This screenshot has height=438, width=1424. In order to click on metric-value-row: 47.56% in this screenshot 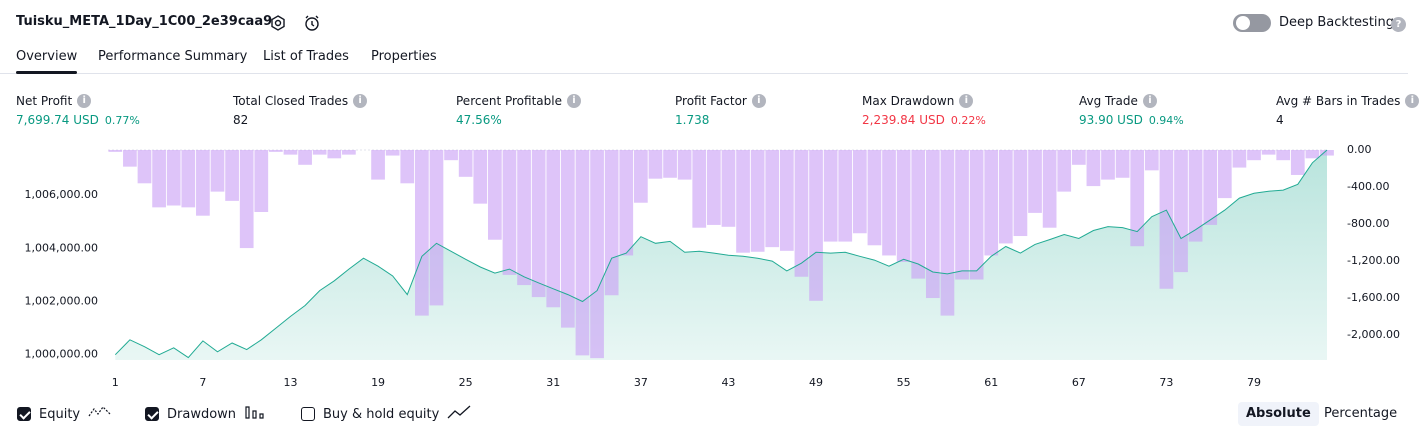, I will do `click(479, 120)`.